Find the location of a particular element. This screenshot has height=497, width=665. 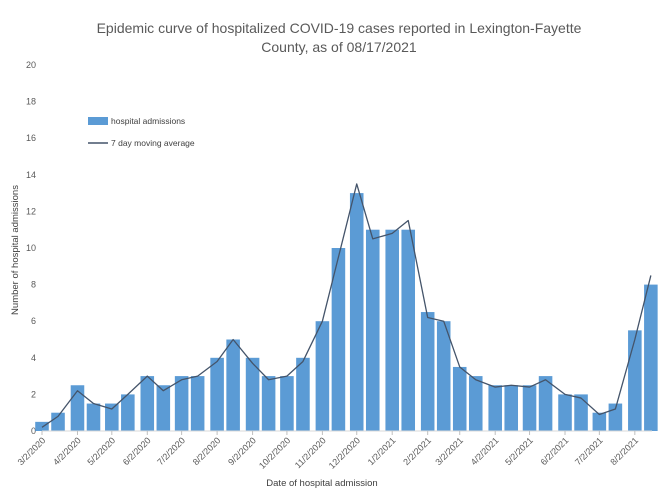

x-tick-label: 7/2/2021 is located at coordinates (589, 451).